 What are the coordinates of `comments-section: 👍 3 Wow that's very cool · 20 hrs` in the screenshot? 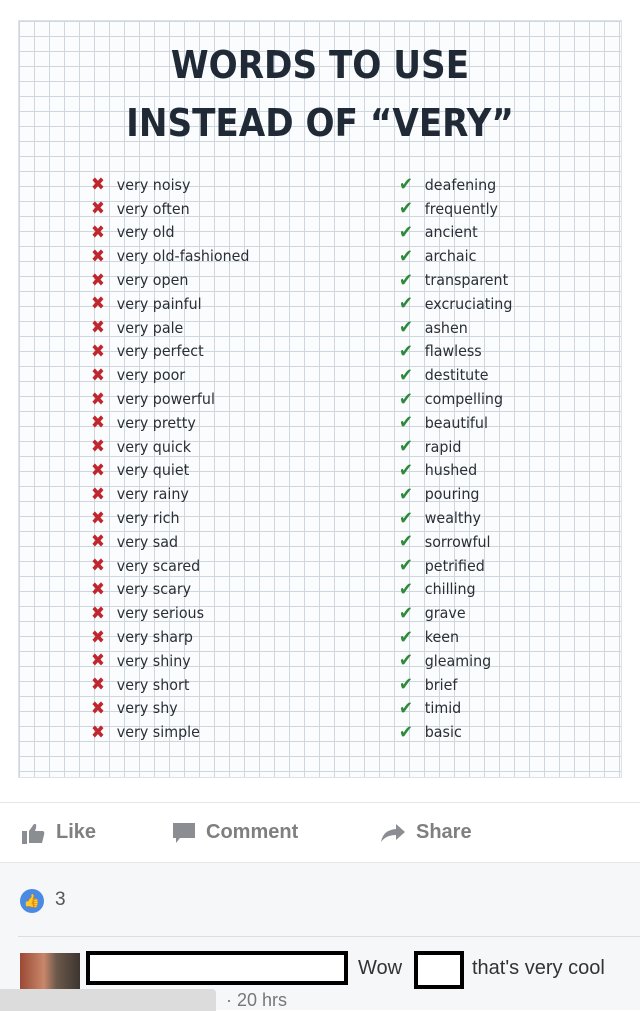 It's located at (320, 936).